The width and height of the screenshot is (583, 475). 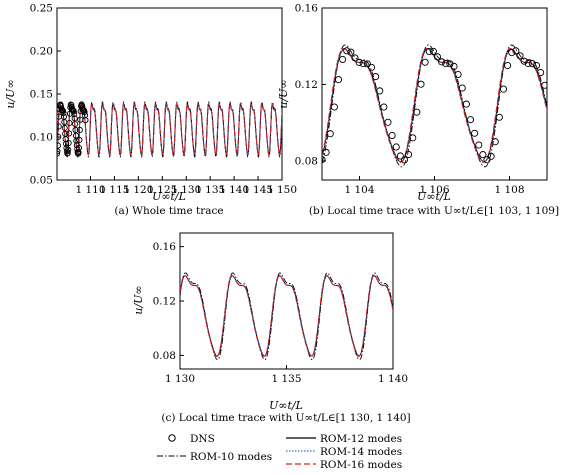 I want to click on panel-a-caption: (a) Whole time trace, so click(x=168, y=211).